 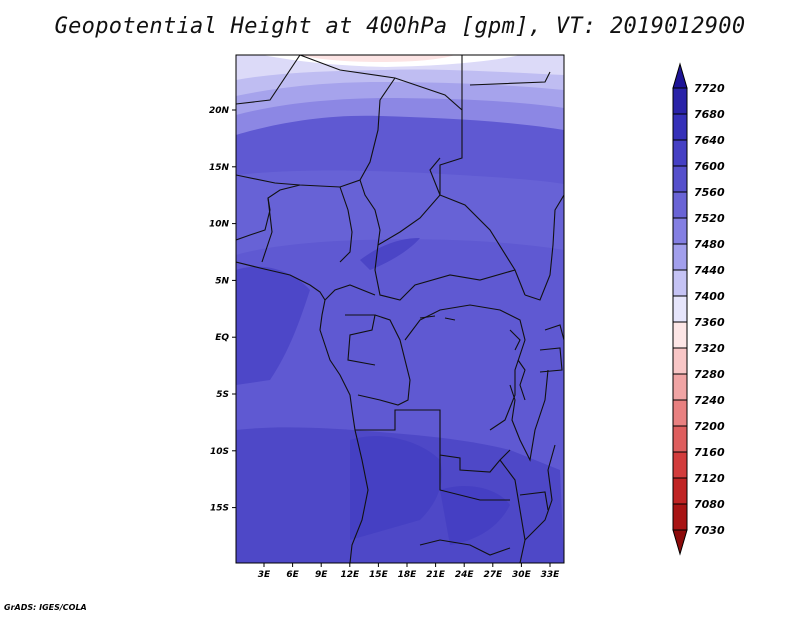 I want to click on colorbar-label: 7680, so click(x=709, y=114).